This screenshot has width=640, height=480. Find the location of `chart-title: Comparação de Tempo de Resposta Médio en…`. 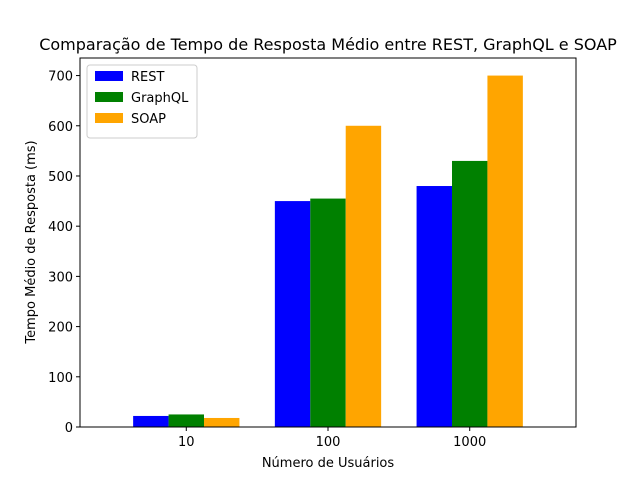

chart-title: Comparação de Tempo de Resposta Médio en… is located at coordinates (328, 44).